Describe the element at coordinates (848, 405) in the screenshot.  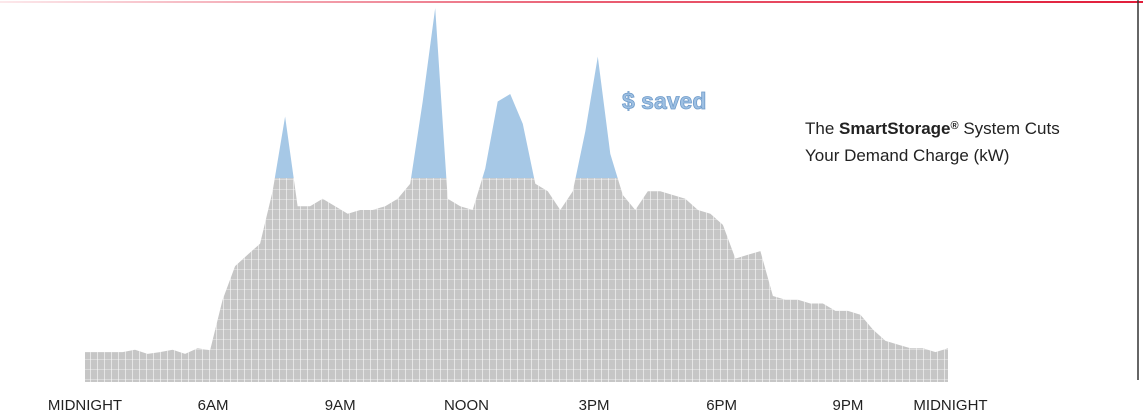
I see `x-tick-label: 9PM` at that location.